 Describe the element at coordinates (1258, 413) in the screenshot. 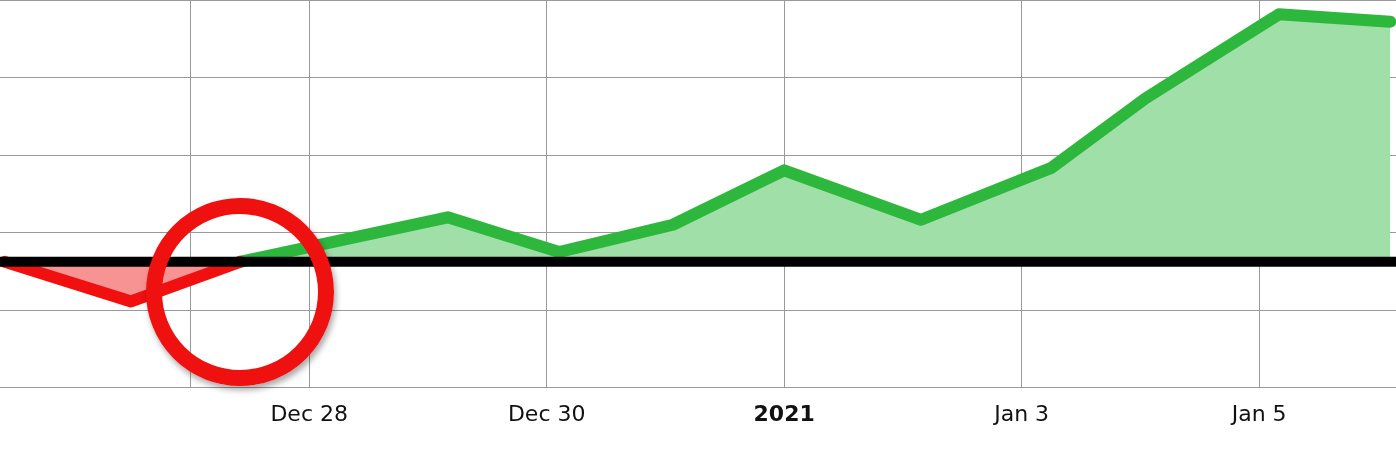

I see `x-tick-label: Jan 5` at that location.